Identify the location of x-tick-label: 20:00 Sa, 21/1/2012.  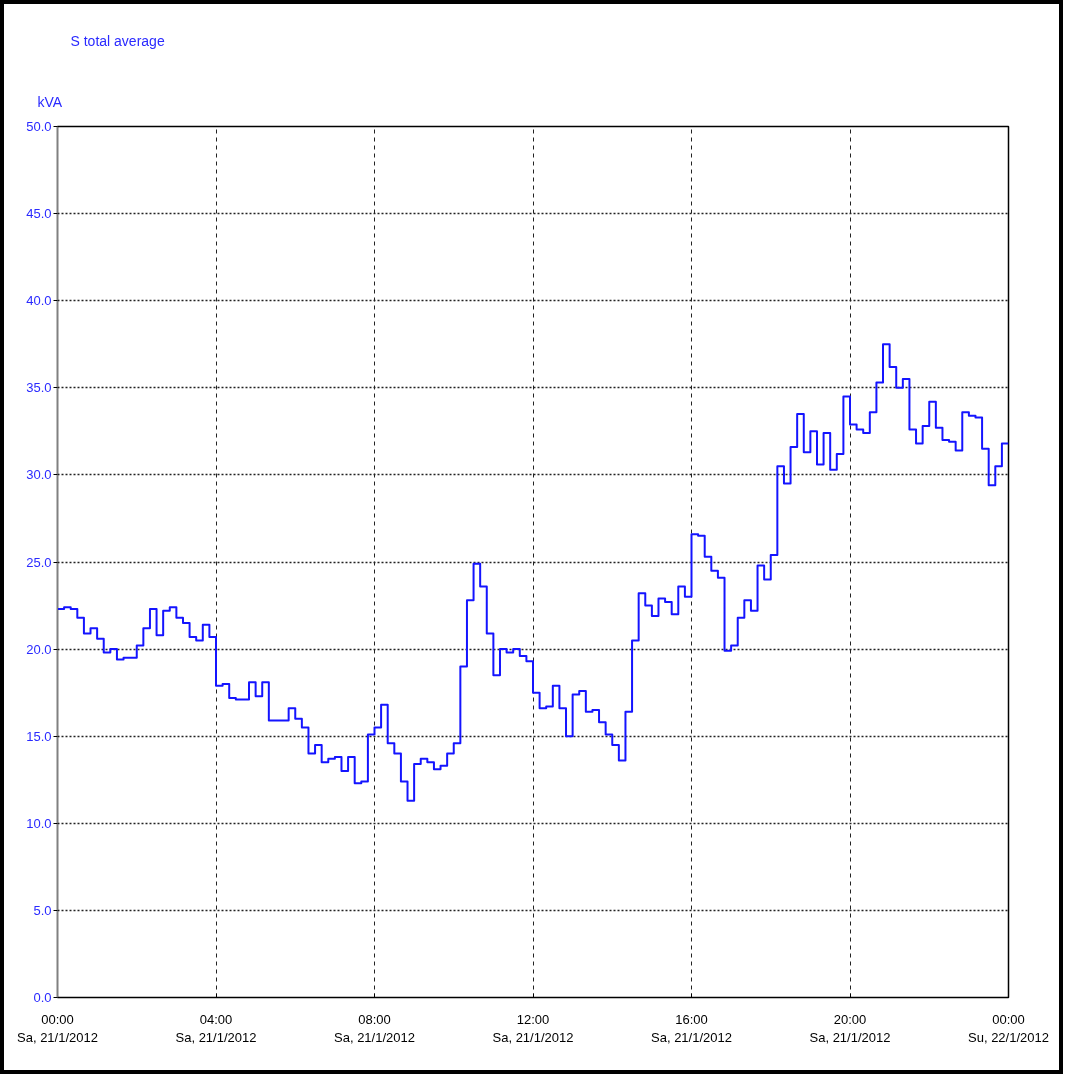
(850, 1028).